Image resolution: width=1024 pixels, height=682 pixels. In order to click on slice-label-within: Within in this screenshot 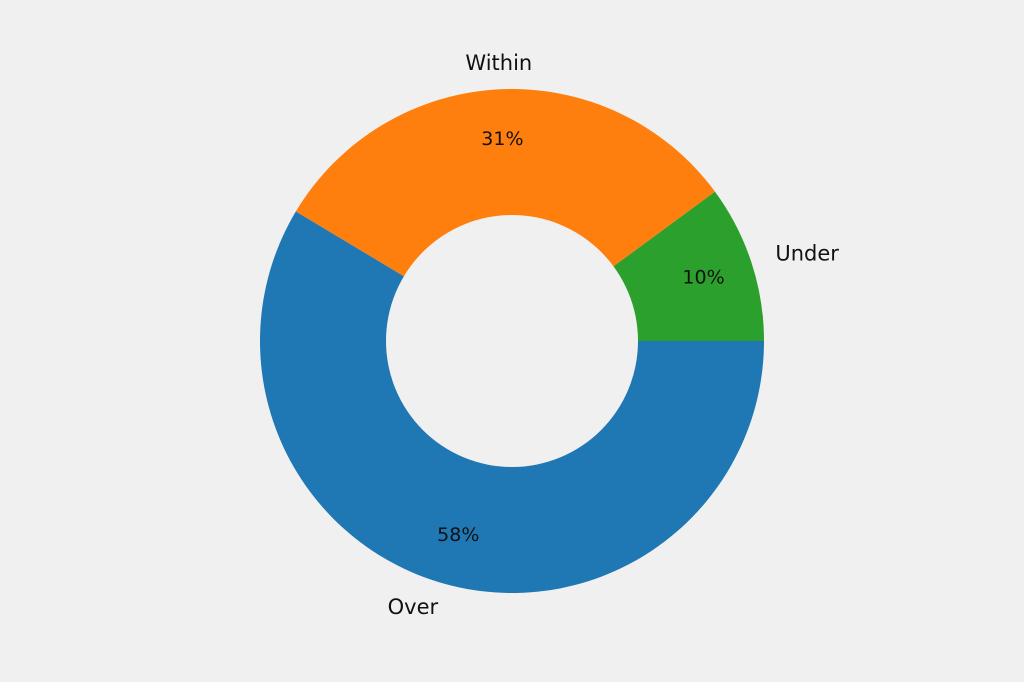, I will do `click(498, 63)`.